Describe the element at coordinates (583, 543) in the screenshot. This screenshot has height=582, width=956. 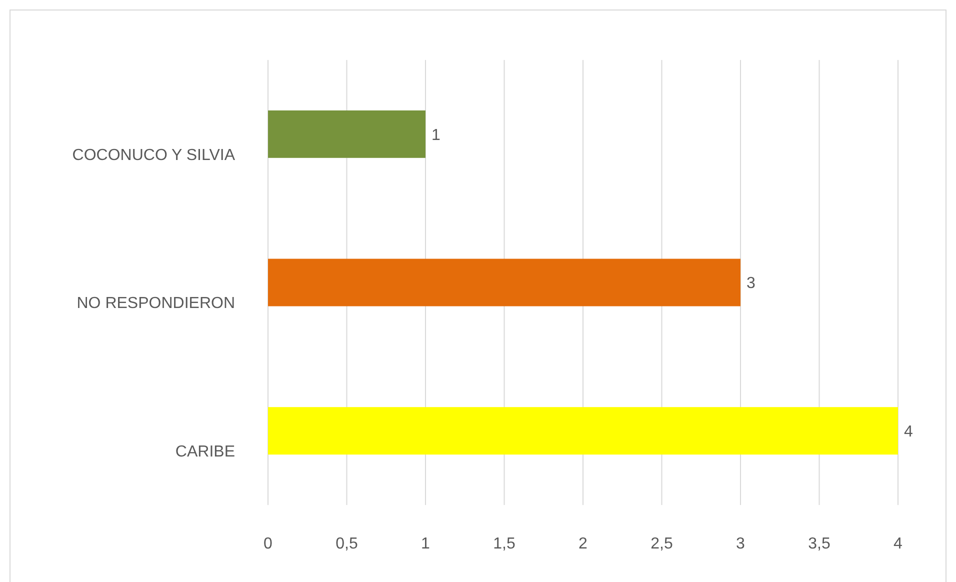
I see `x-tick-label: 2` at that location.